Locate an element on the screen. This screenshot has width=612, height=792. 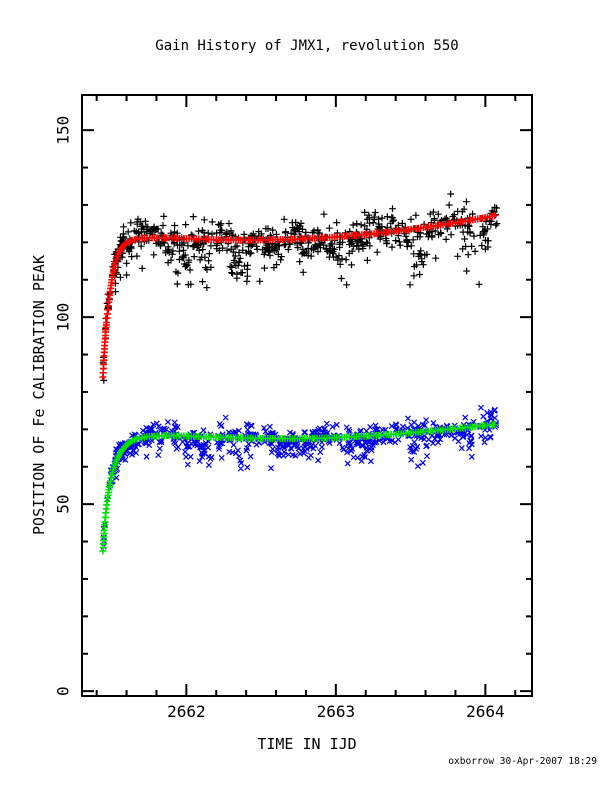
y-tick-label: 50 is located at coordinates (63, 504).